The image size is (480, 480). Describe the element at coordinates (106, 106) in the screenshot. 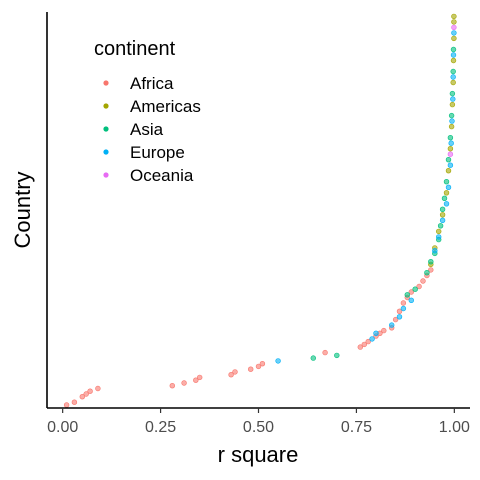

I see `legend-key-americas` at that location.